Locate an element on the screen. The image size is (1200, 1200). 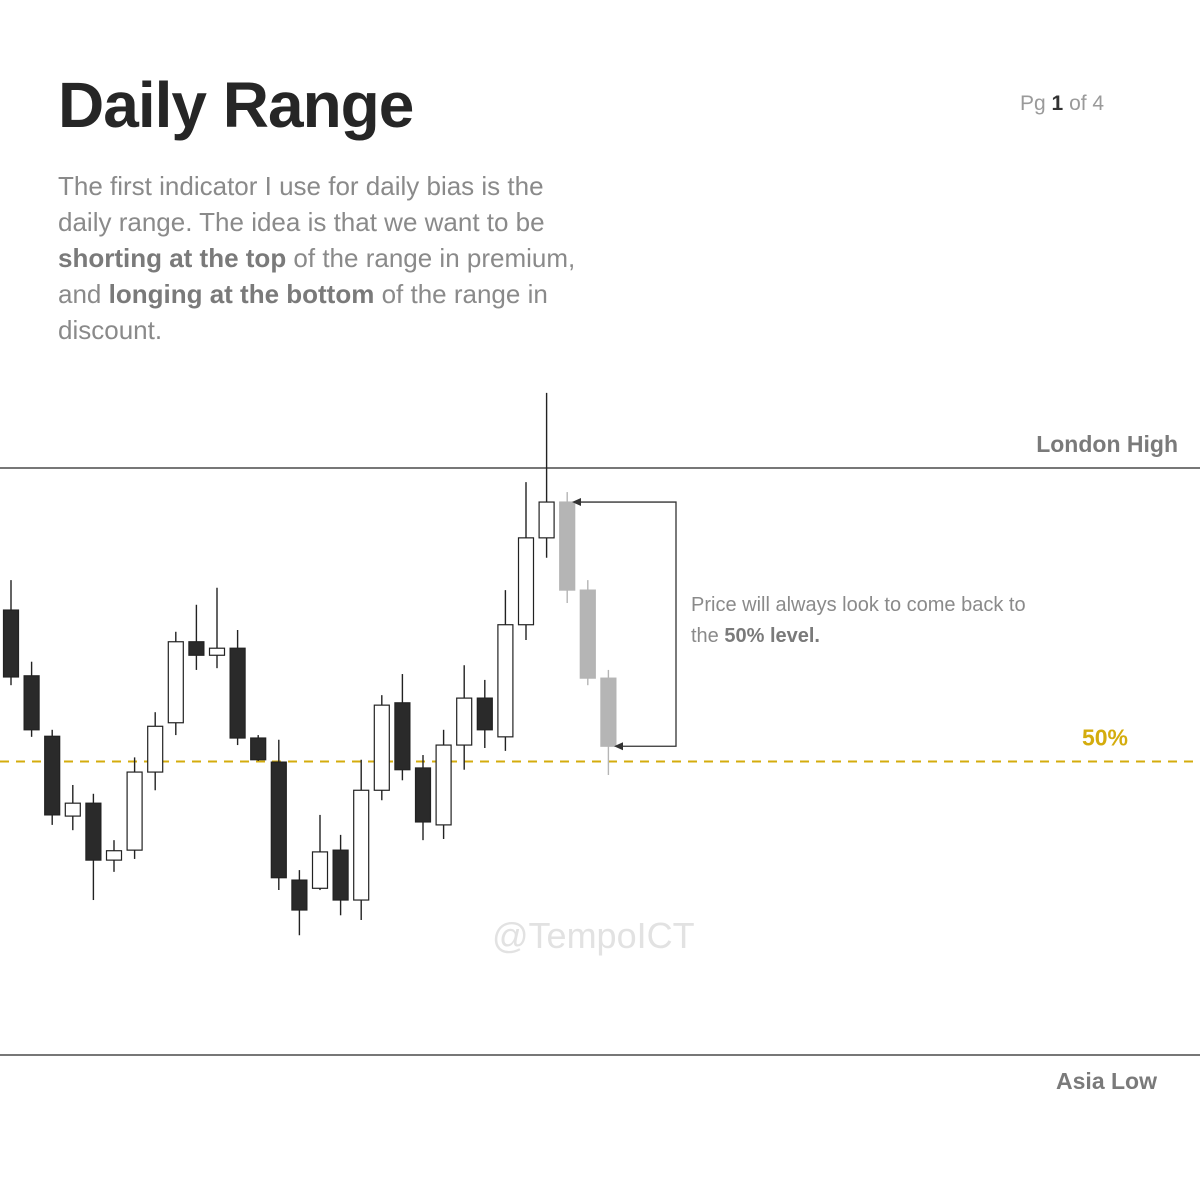
page-number: 1 is located at coordinates (1057, 103).